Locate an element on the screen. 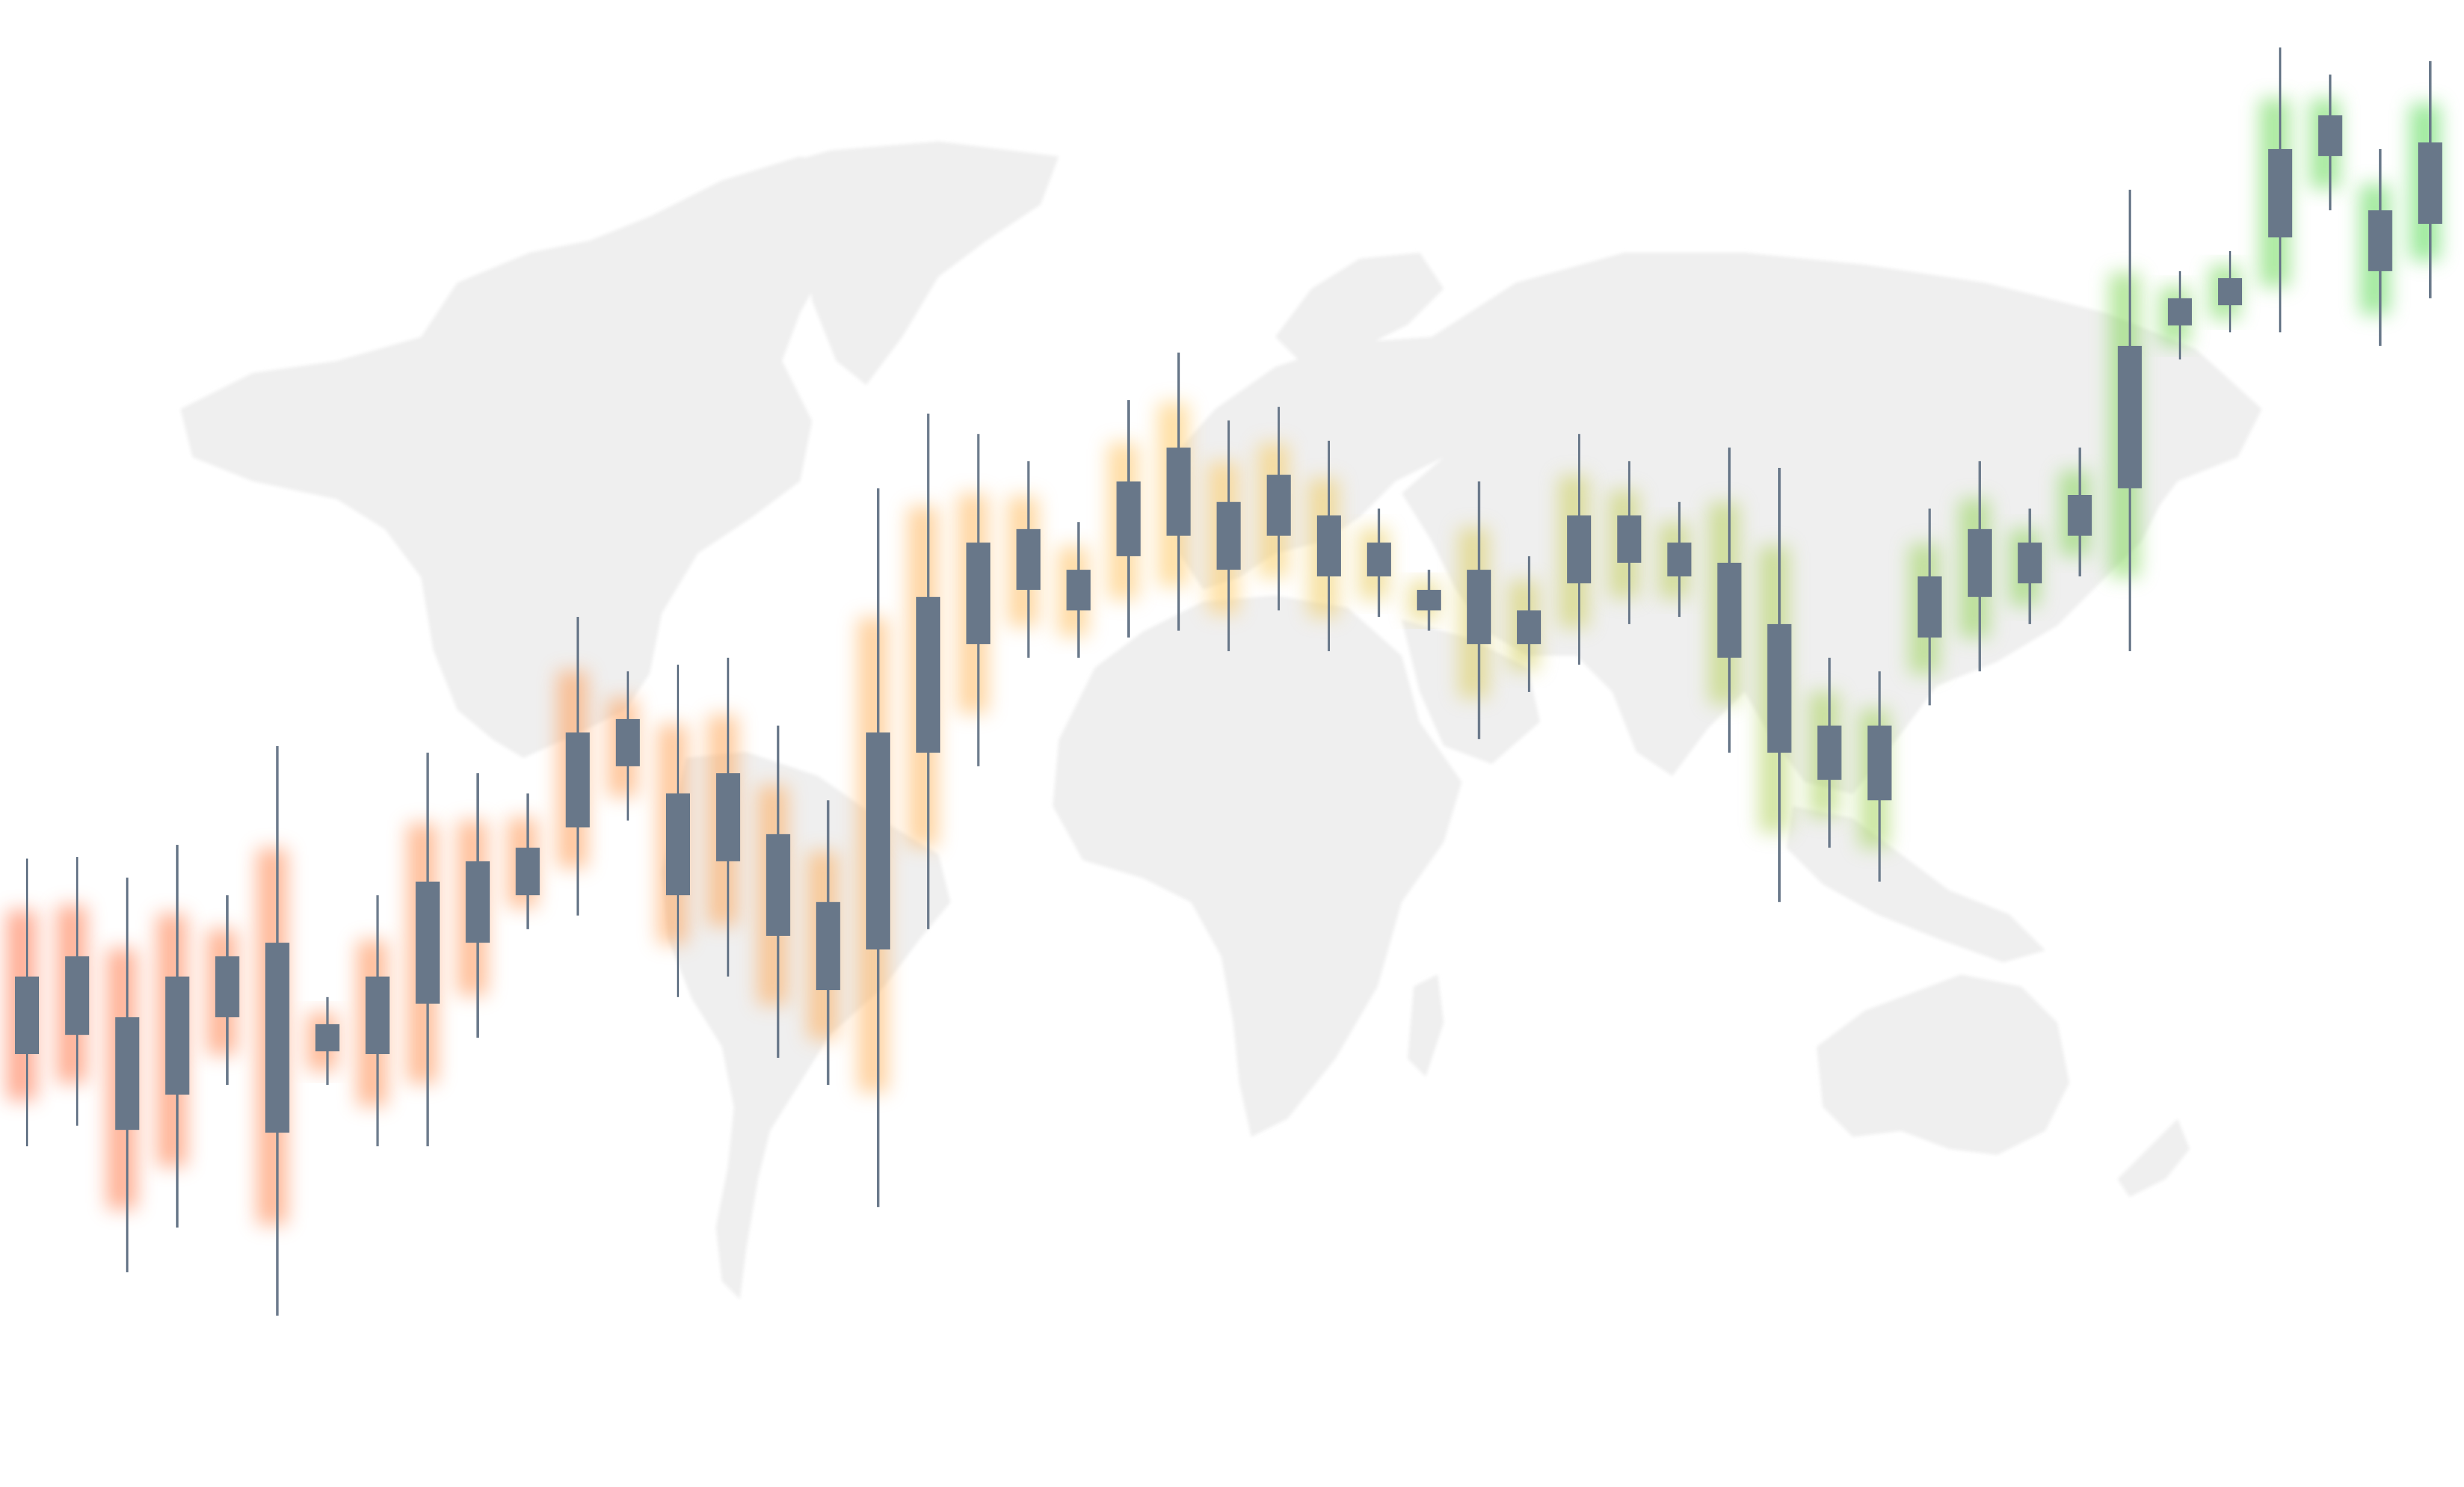 This screenshot has height=1487, width=2464. map-scandinavia is located at coordinates (1359, 313).